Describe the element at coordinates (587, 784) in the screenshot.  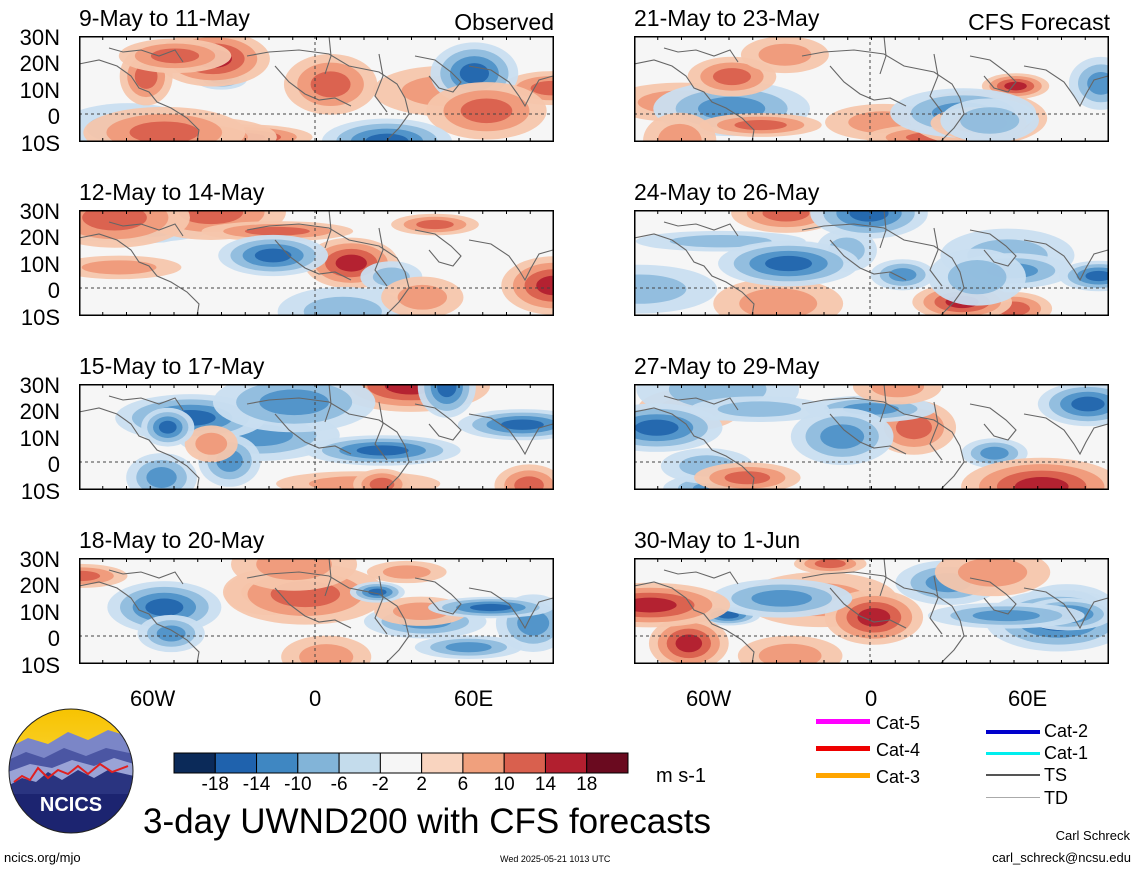
I see `colorbar-tick-label: 18` at that location.